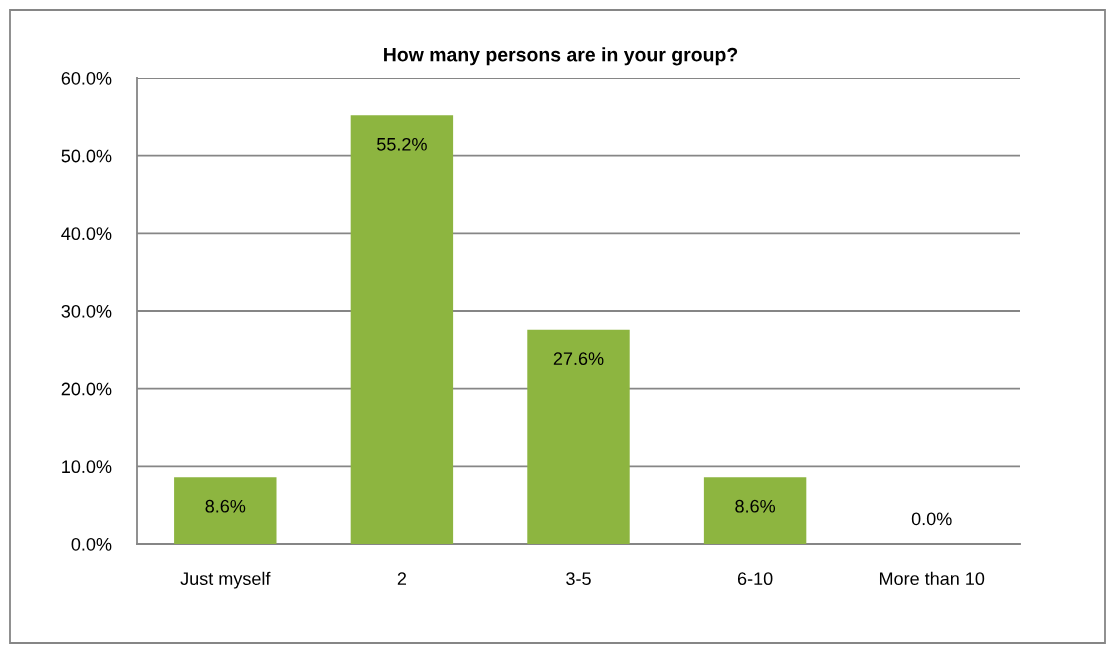 The height and width of the screenshot is (653, 1115). I want to click on y-tick-label: 60.0%, so click(86, 78).